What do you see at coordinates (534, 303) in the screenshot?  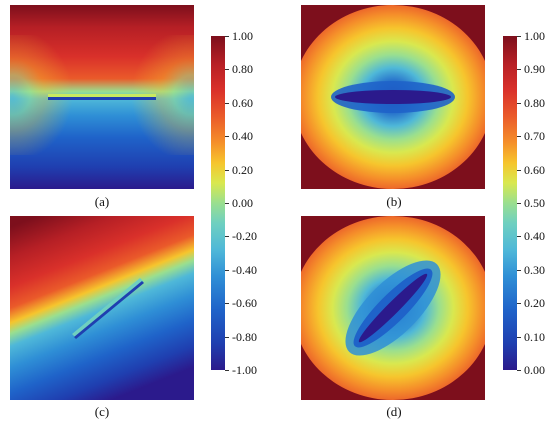 I see `colorbar-right-tick-label: 0.20` at bounding box center [534, 303].